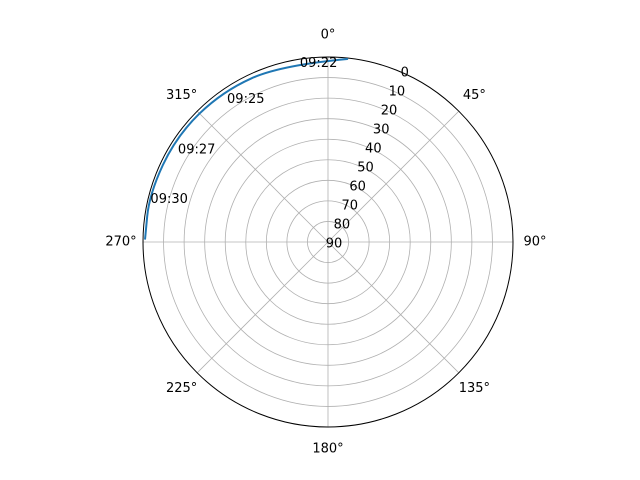 The width and height of the screenshot is (640, 480). What do you see at coordinates (397, 92) in the screenshot?
I see `r-tick-label: 10` at bounding box center [397, 92].